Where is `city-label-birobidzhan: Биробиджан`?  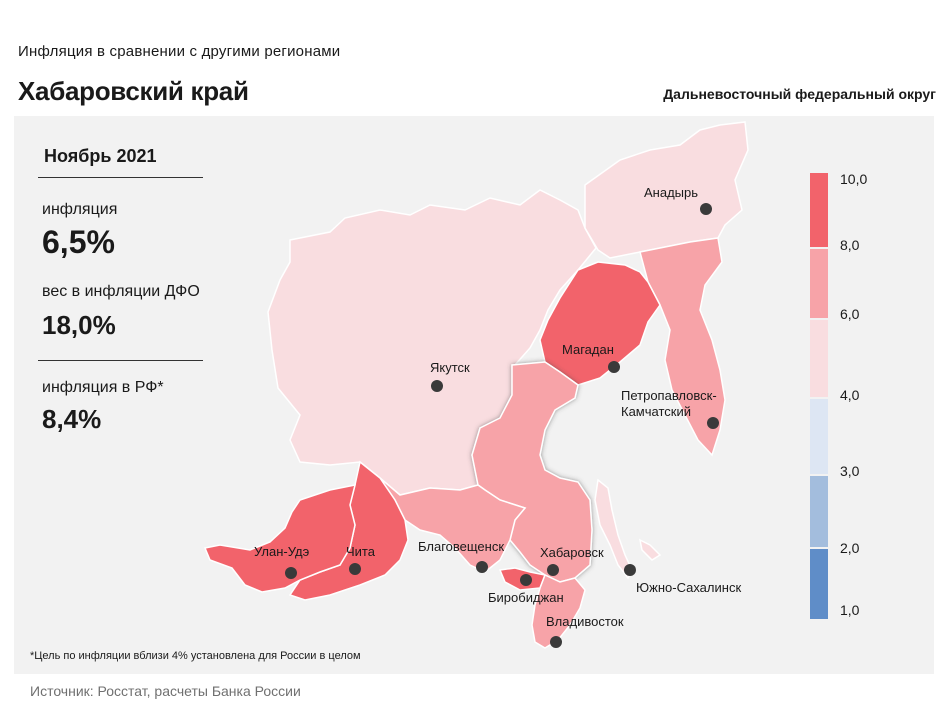
city-label-birobidzhan: Биробиджан is located at coordinates (526, 597).